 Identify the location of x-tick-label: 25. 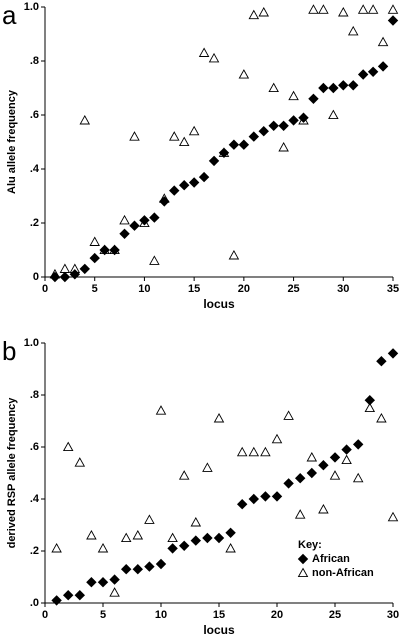
(293, 289).